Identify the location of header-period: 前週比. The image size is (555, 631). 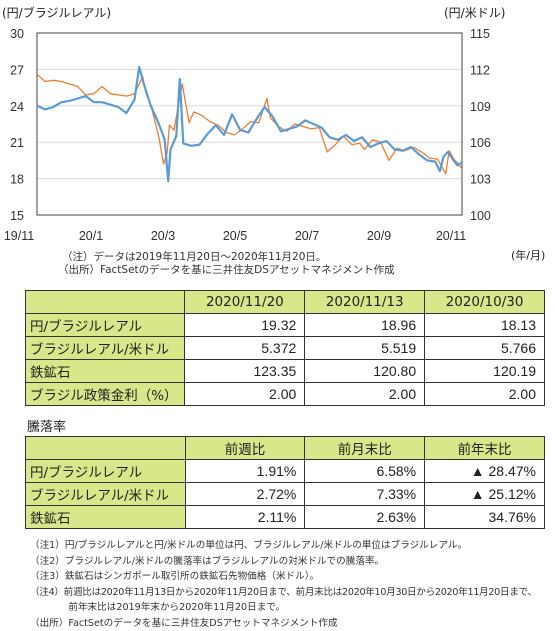
(245, 448).